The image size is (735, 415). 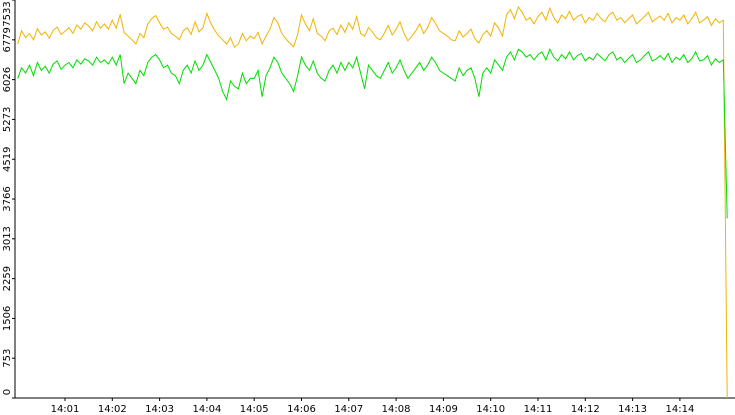 What do you see at coordinates (538, 409) in the screenshot?
I see `x-tick-label: 14:11` at bounding box center [538, 409].